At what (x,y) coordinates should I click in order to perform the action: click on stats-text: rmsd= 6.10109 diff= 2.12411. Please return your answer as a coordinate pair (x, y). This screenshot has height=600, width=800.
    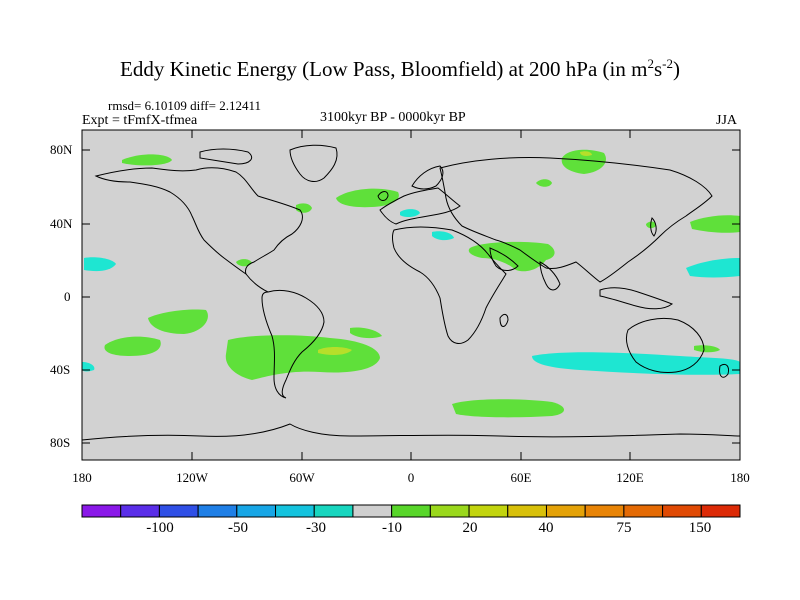
    Looking at the image, I should click on (184, 105).